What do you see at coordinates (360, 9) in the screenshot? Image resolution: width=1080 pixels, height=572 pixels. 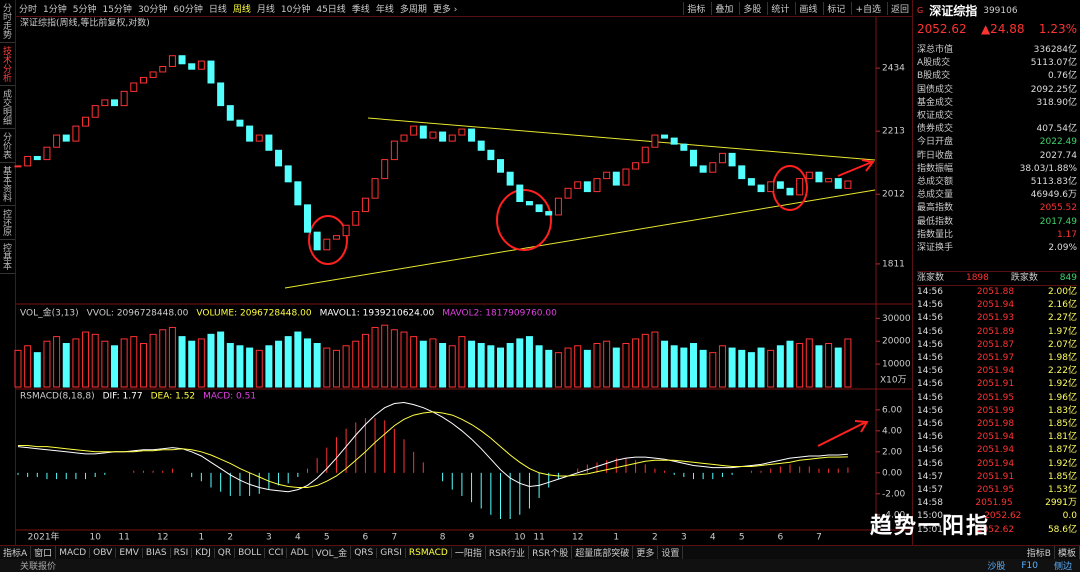 I see `period-tab: 季线` at bounding box center [360, 9].